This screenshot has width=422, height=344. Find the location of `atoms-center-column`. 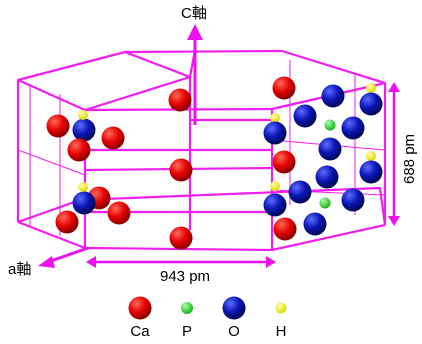

atoms-center-column is located at coordinates (180, 169).